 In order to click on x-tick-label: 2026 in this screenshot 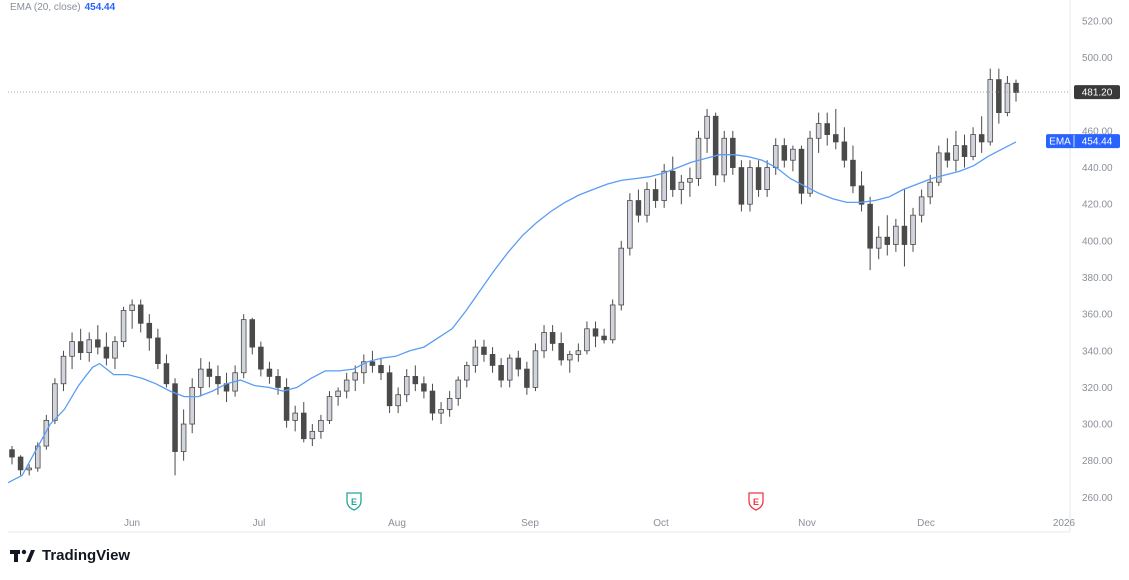, I will do `click(1064, 523)`.